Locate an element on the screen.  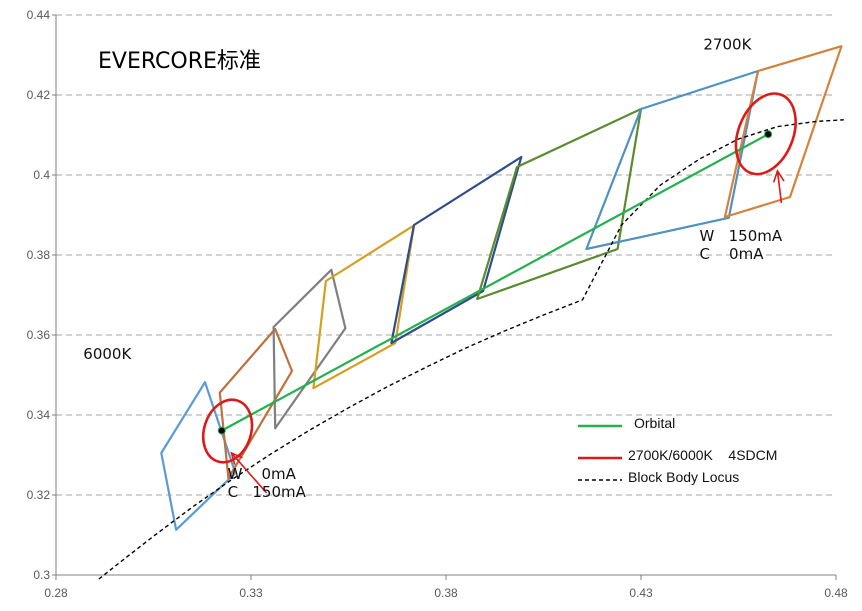
ellipse-6000K is located at coordinates (227, 431).